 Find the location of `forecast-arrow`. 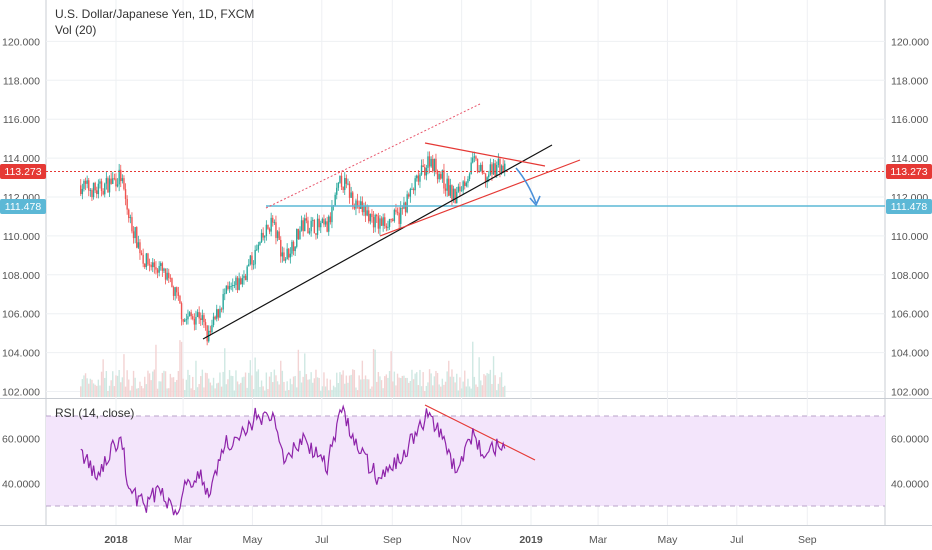

forecast-arrow is located at coordinates (526, 185).